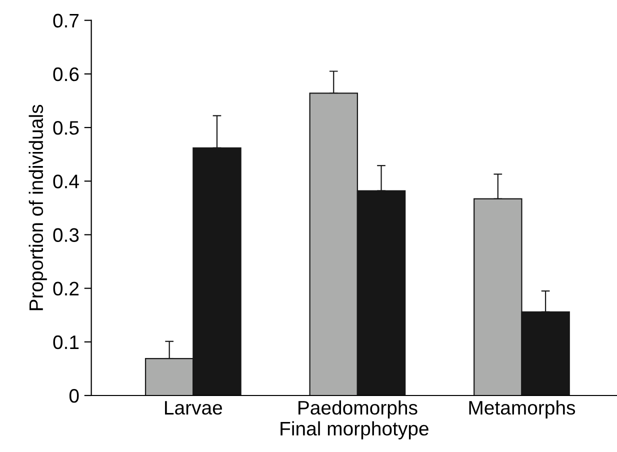  I want to click on x-axis-title: Final morphotype, so click(354, 430).